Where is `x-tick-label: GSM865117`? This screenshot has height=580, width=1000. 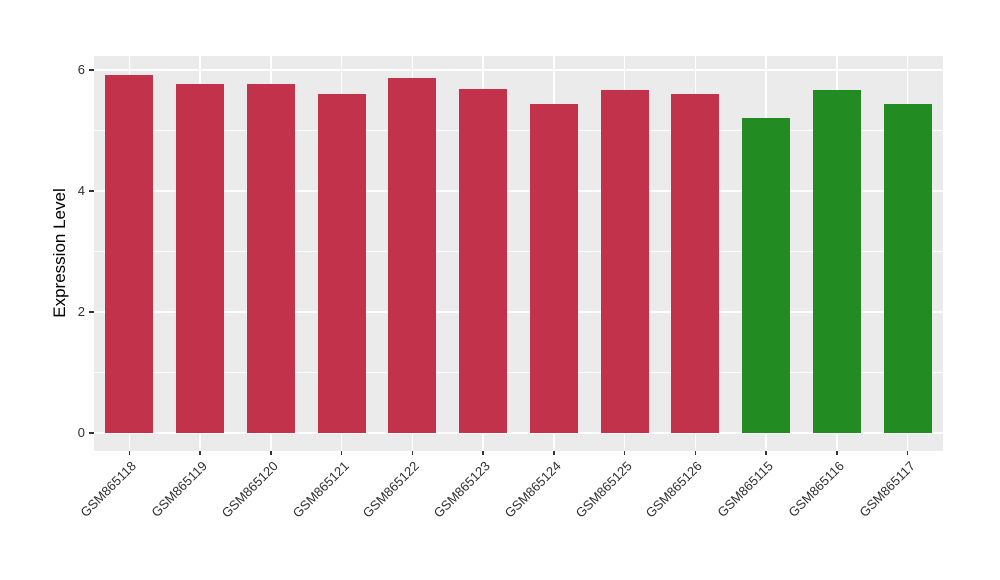
x-tick-label: GSM865117 is located at coordinates (886, 489).